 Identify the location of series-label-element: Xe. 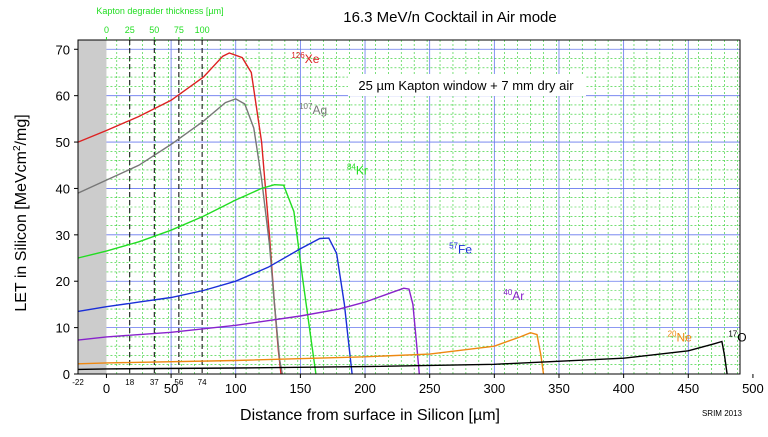
(312, 59).